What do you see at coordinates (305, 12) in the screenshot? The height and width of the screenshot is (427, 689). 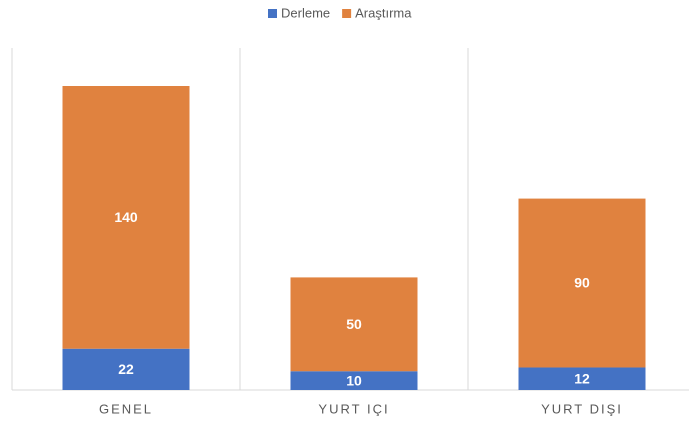 I see `legend-label: Derleme` at bounding box center [305, 12].